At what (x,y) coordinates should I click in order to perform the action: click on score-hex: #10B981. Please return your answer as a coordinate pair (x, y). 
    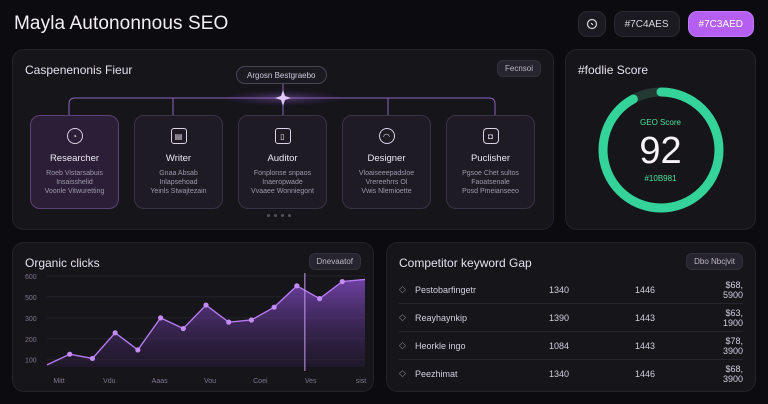
    Looking at the image, I should click on (660, 178).